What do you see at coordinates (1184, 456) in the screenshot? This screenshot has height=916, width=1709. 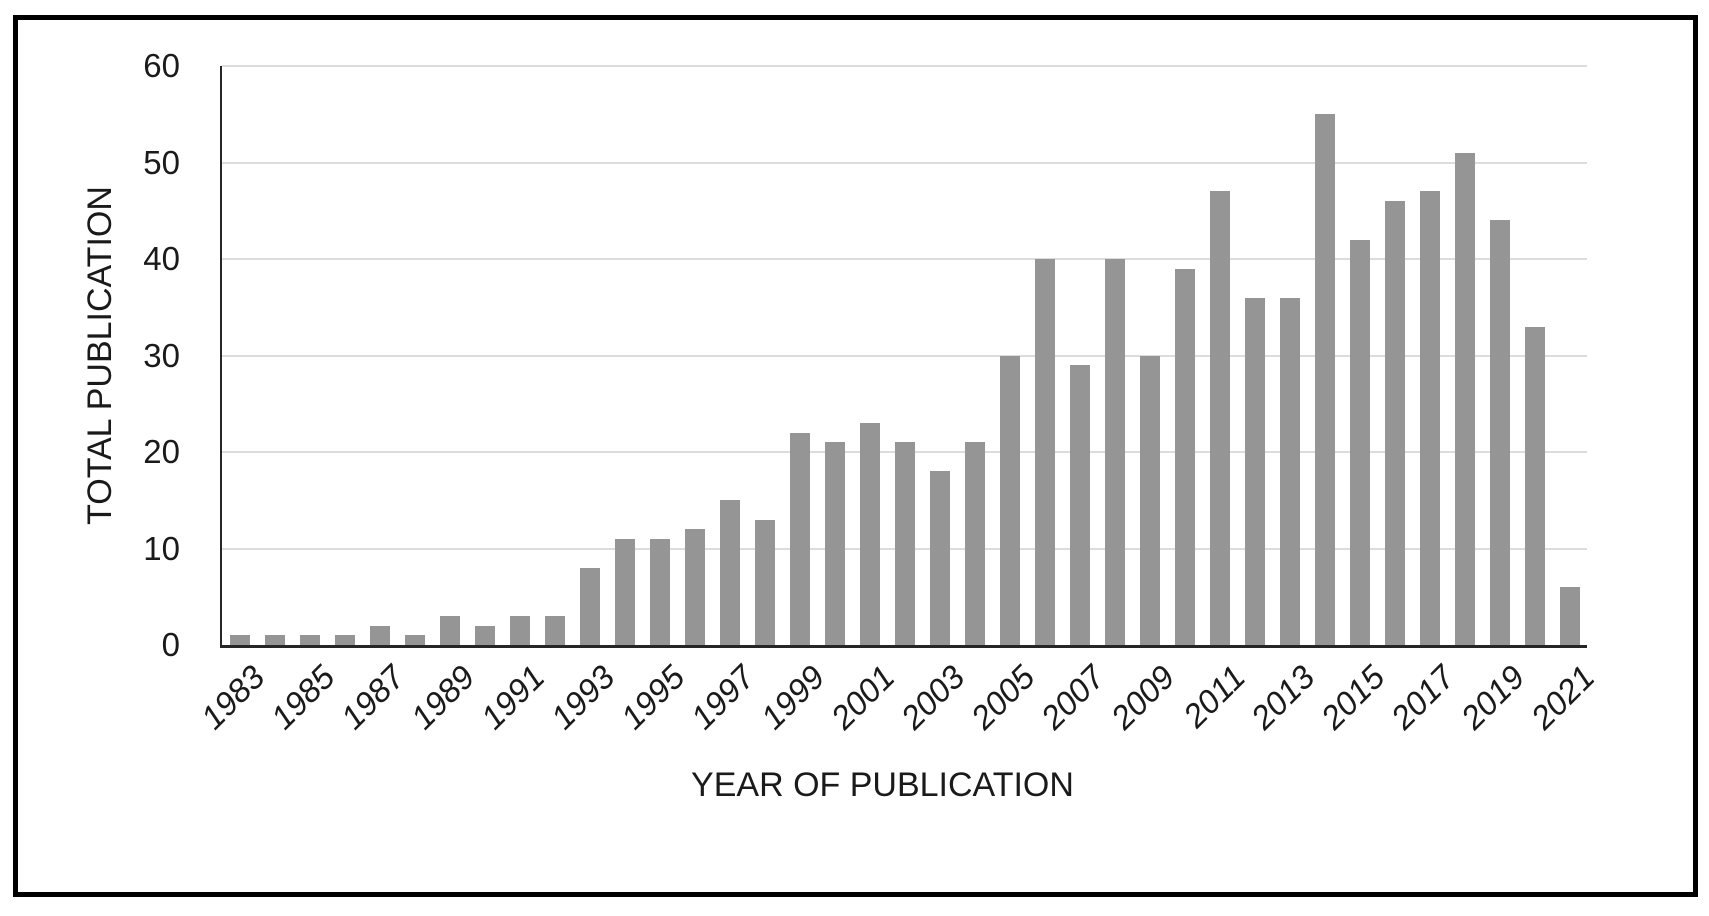 I see `bar-2010` at bounding box center [1184, 456].